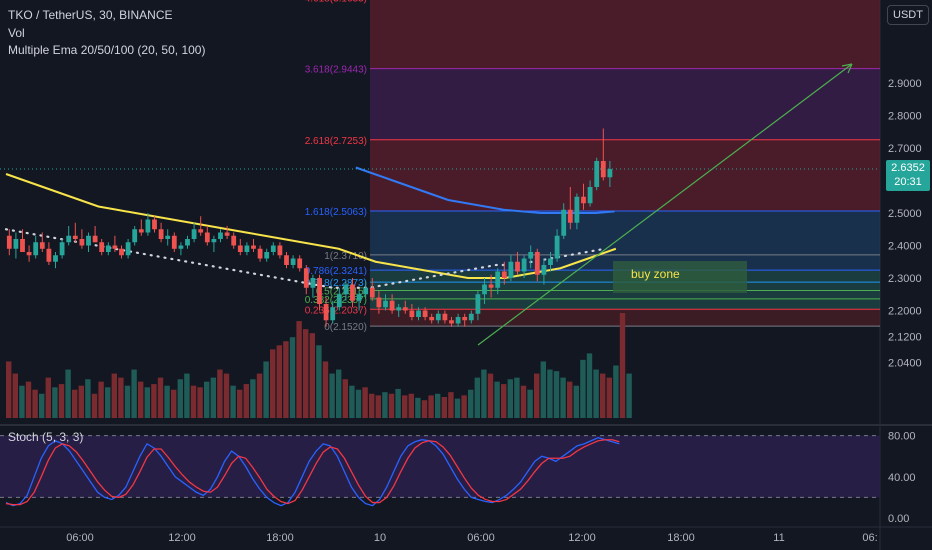  I want to click on time-tick-label: 18:00, so click(681, 538).